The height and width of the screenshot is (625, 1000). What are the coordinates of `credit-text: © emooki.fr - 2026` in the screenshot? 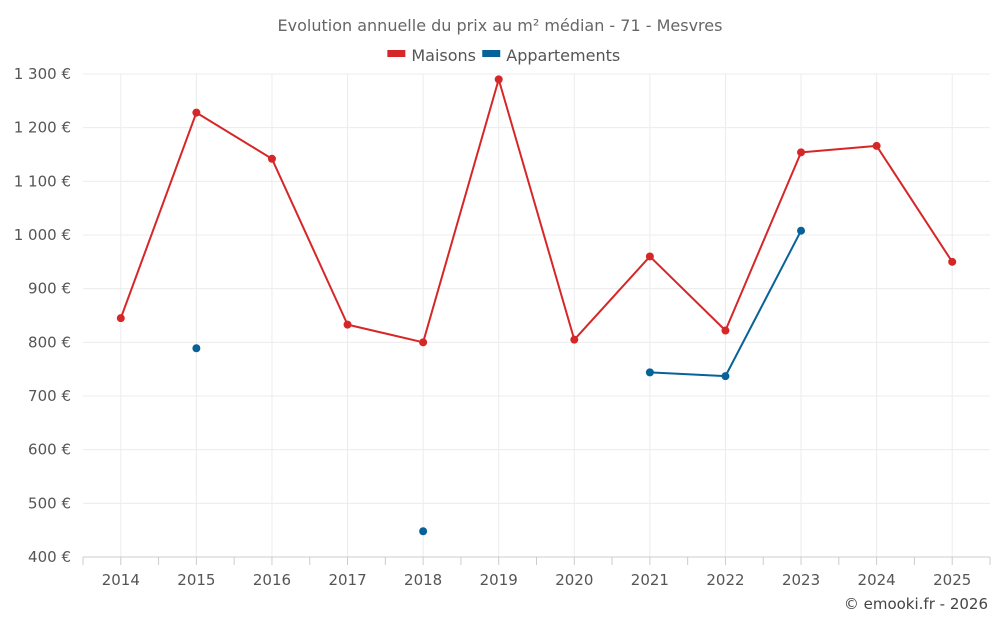 It's located at (916, 604).